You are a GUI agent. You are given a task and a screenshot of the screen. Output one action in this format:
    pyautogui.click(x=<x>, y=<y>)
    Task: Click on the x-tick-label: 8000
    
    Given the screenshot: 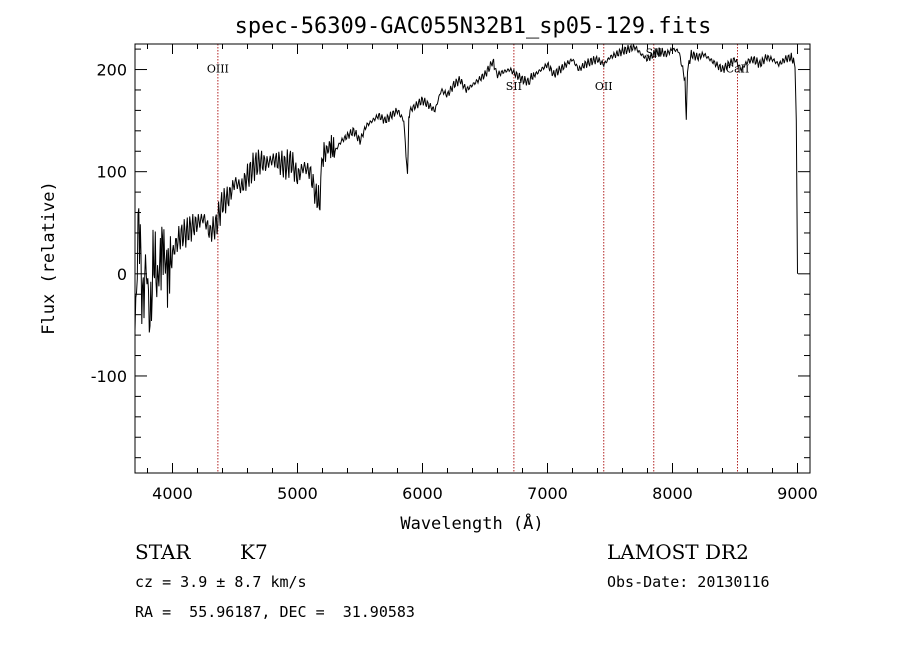 What is the action you would take?
    pyautogui.click(x=672, y=493)
    